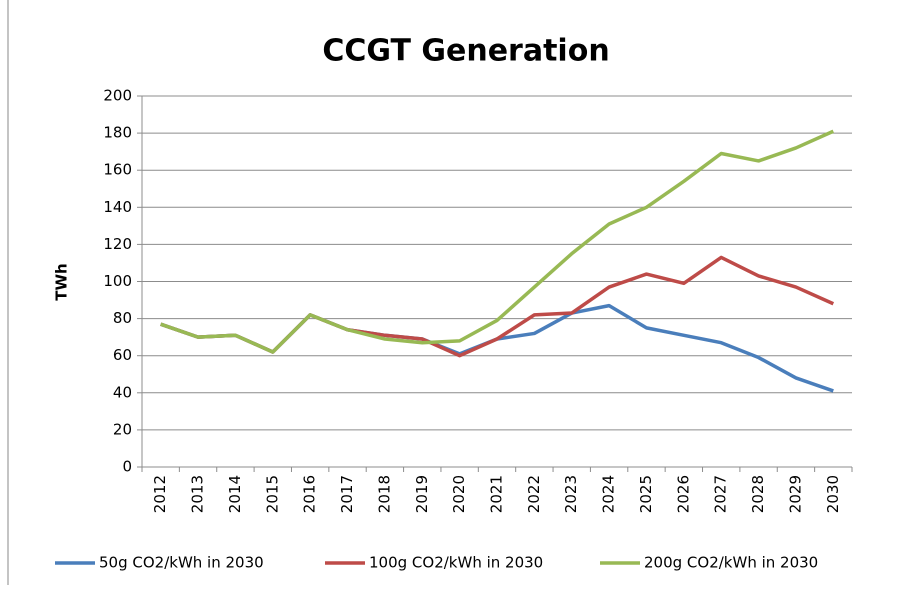 Image resolution: width=911 pixels, height=590 pixels. What do you see at coordinates (117, 133) in the screenshot?
I see `y-tick-label: 180` at bounding box center [117, 133].